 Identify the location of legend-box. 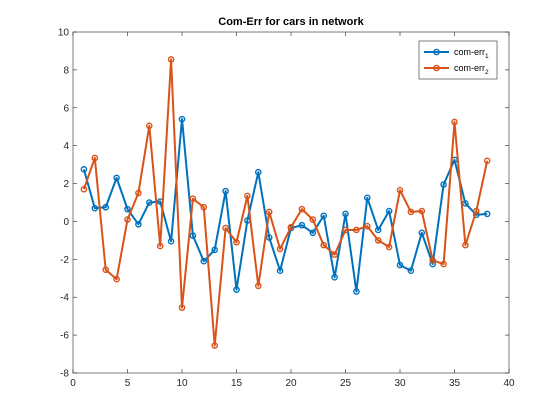
(458, 60).